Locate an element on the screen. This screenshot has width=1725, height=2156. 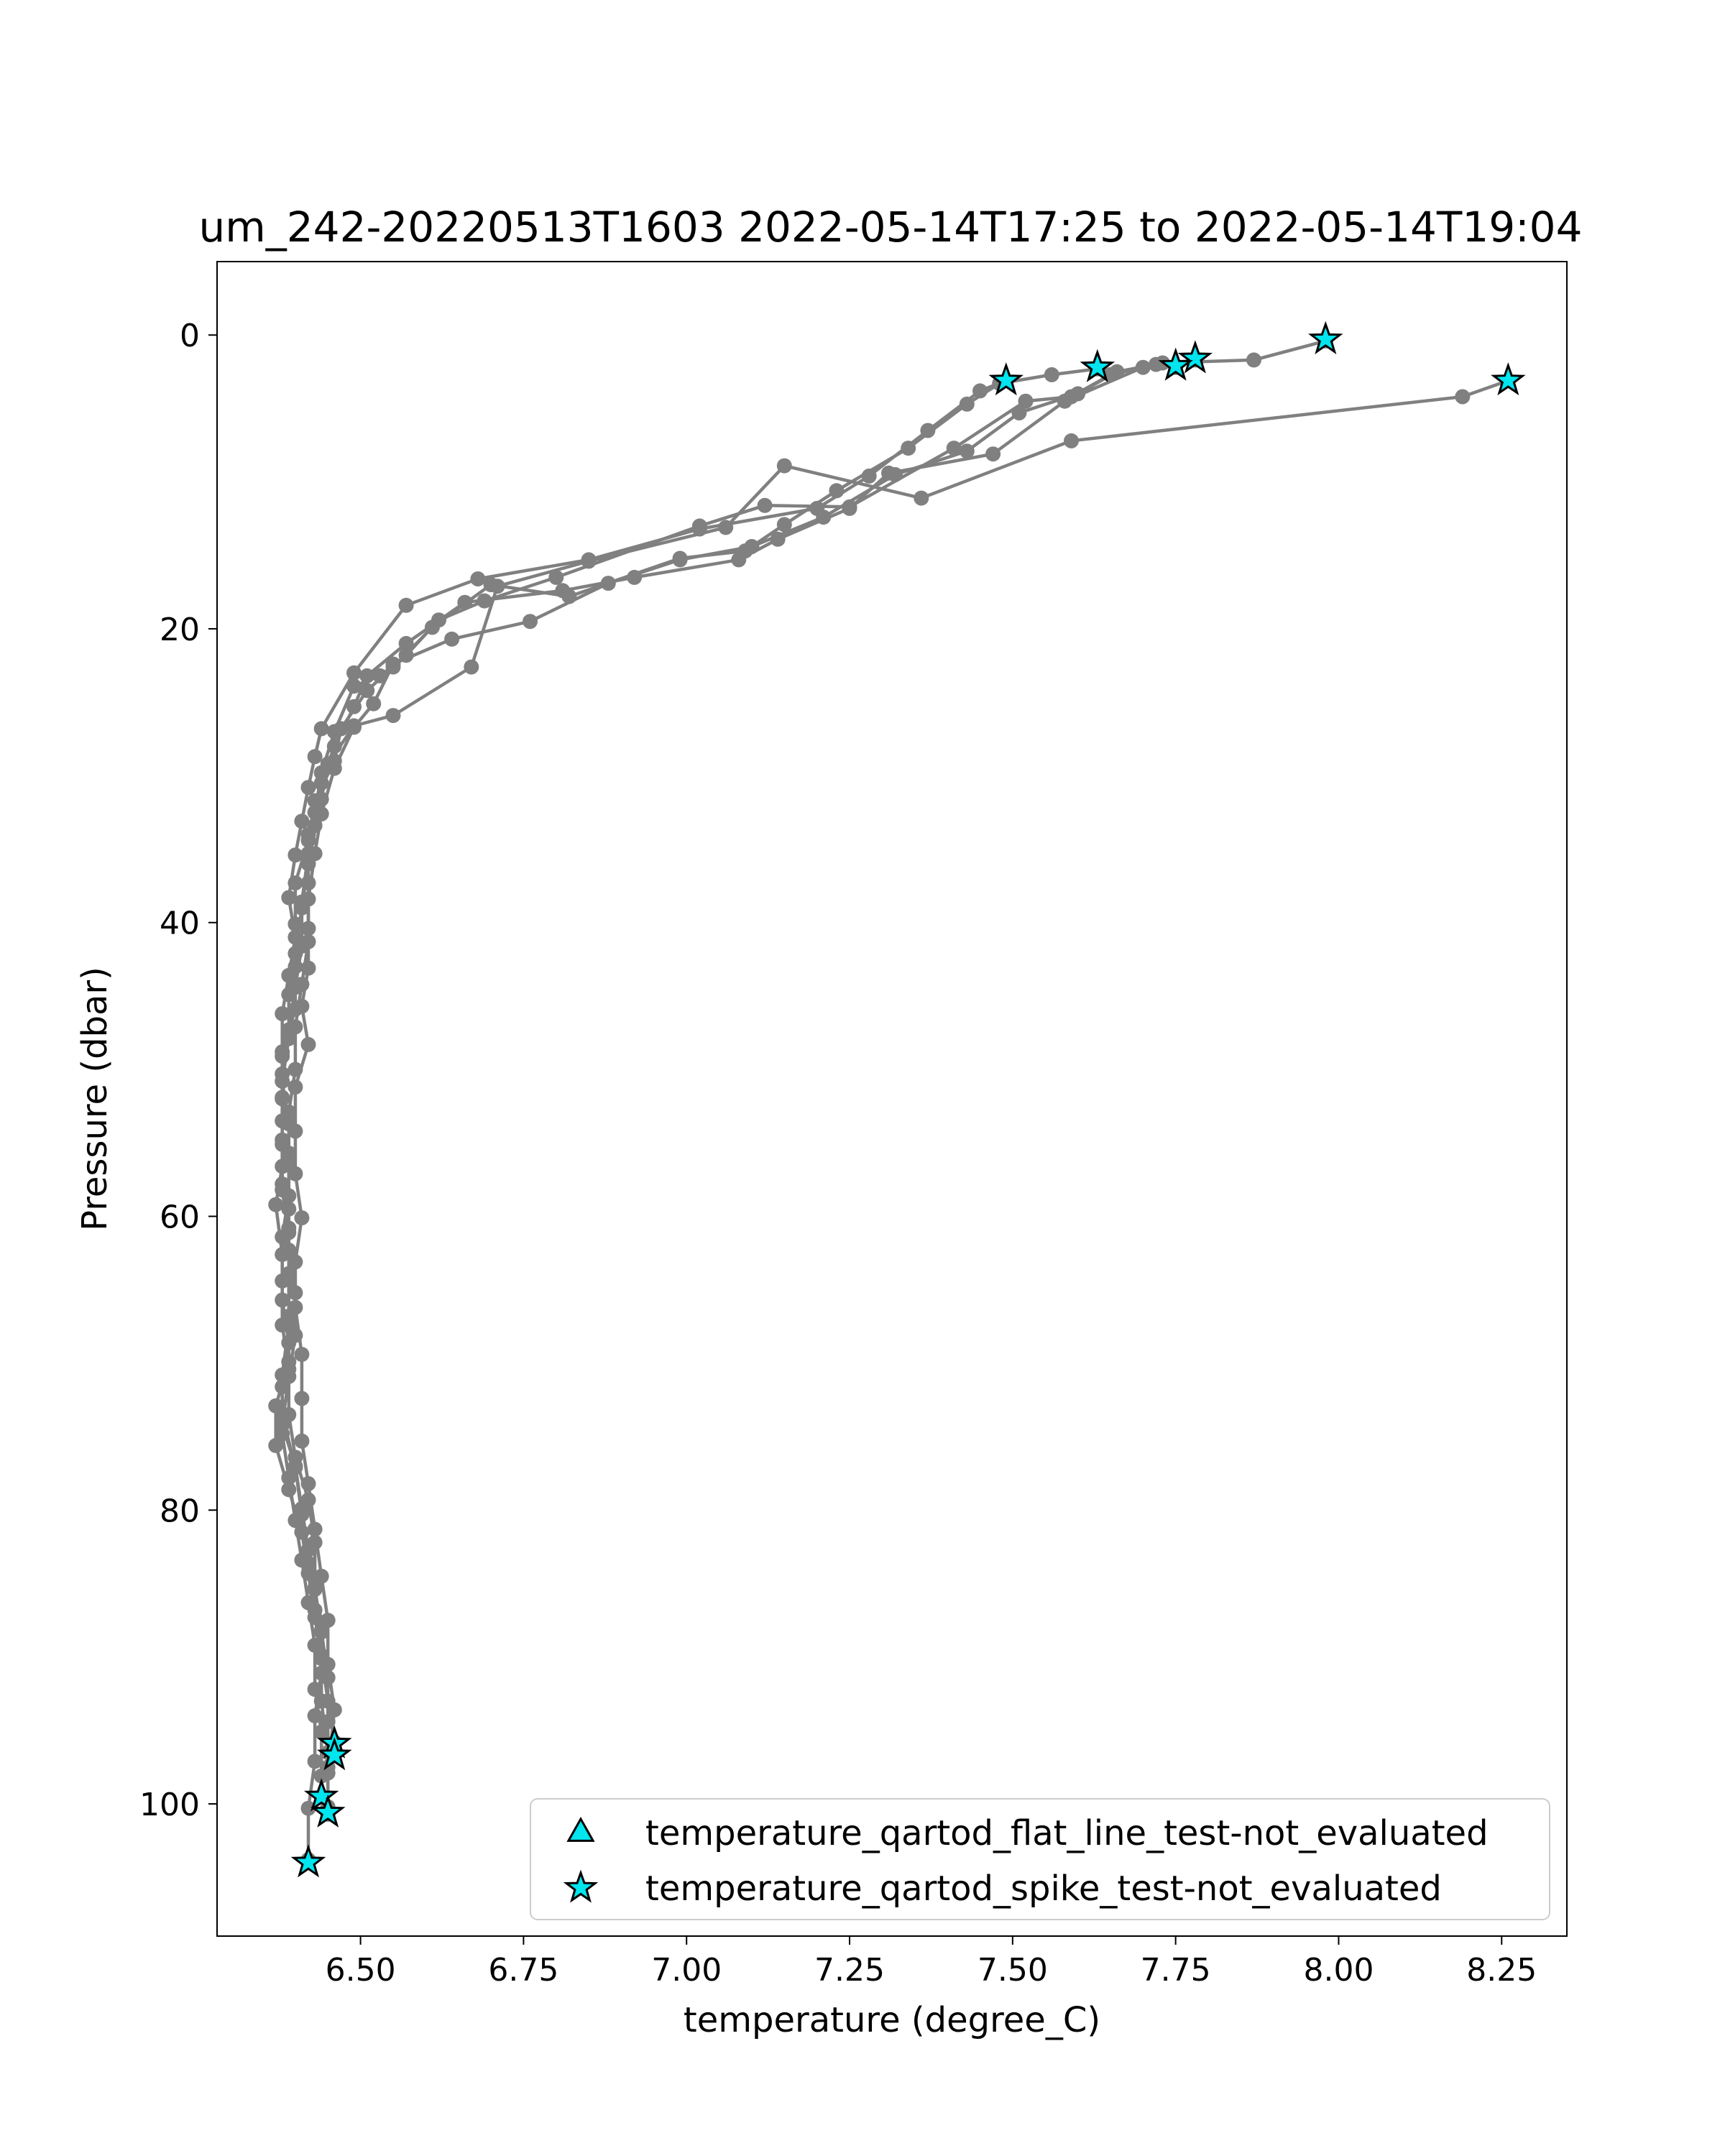
y-tick-label: 60 is located at coordinates (180, 1217).